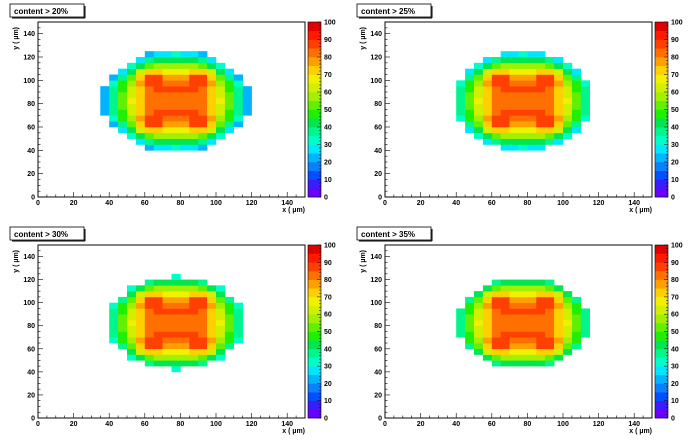 The image size is (692, 444). Describe the element at coordinates (321, 333) in the screenshot. I see `color-palette: 0 10 20 30 40 50 60 70 80 90 100` at that location.